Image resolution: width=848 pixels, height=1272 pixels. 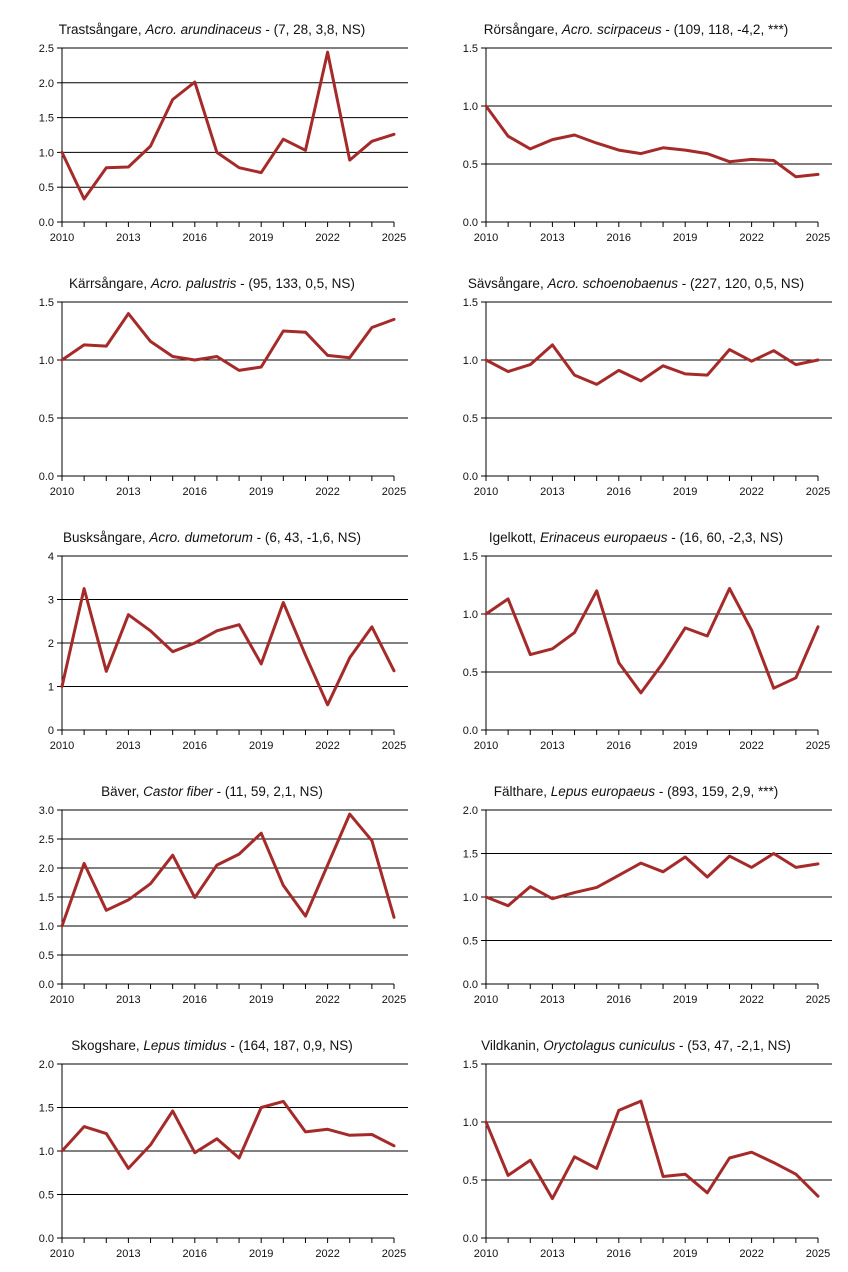 What do you see at coordinates (306, 537) in the screenshot?
I see `title-stats: - (6, 43, -1,6, NS)` at bounding box center [306, 537].